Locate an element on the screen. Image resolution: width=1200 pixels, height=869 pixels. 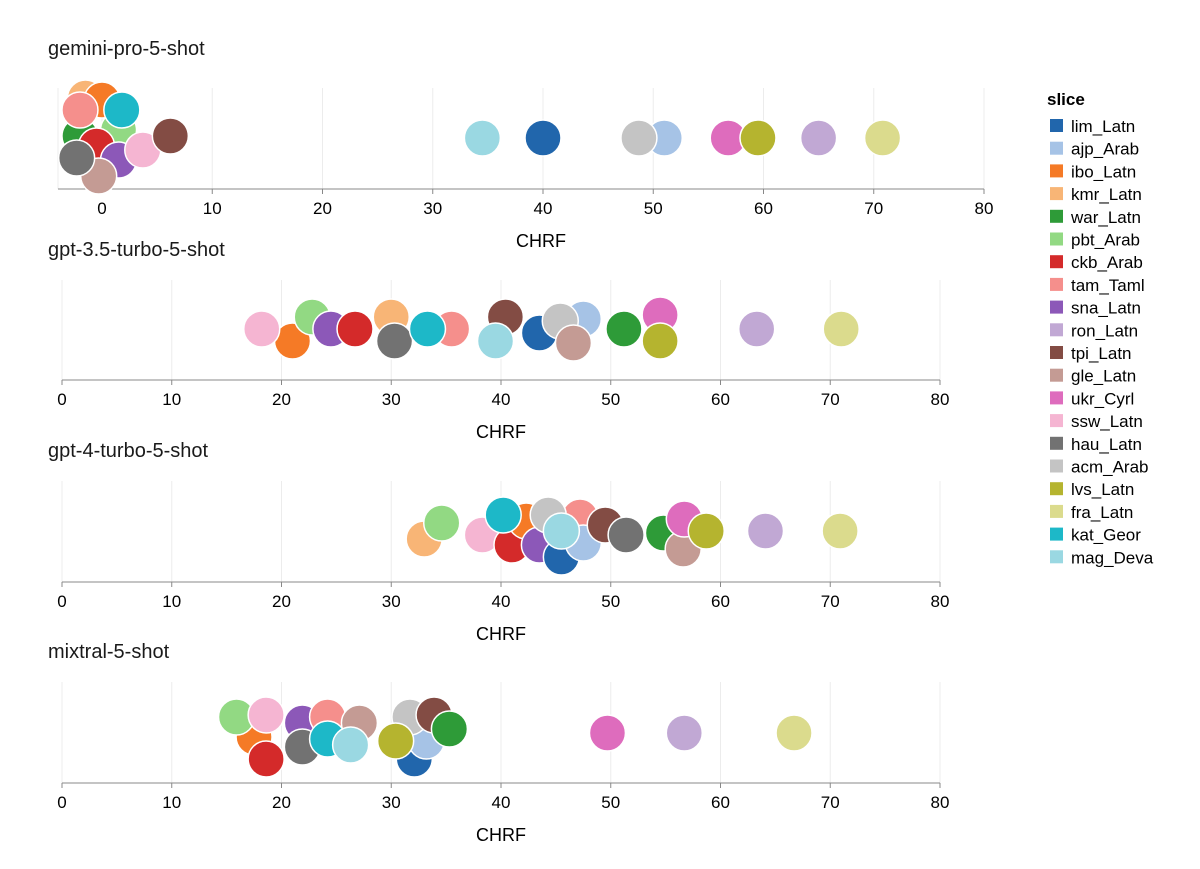
legend-title: slice is located at coordinates (1066, 99).